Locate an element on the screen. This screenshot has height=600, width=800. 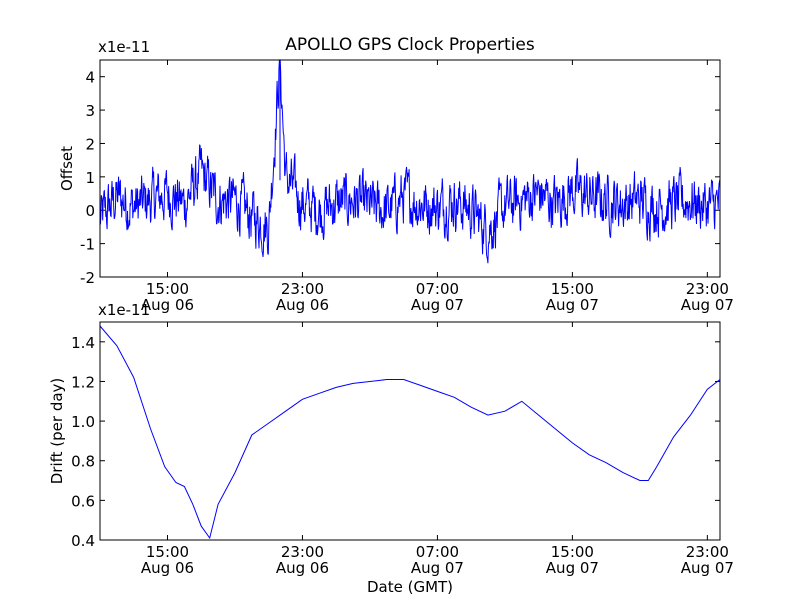
offset-y-scale-label: x1e-11 is located at coordinates (124, 47).